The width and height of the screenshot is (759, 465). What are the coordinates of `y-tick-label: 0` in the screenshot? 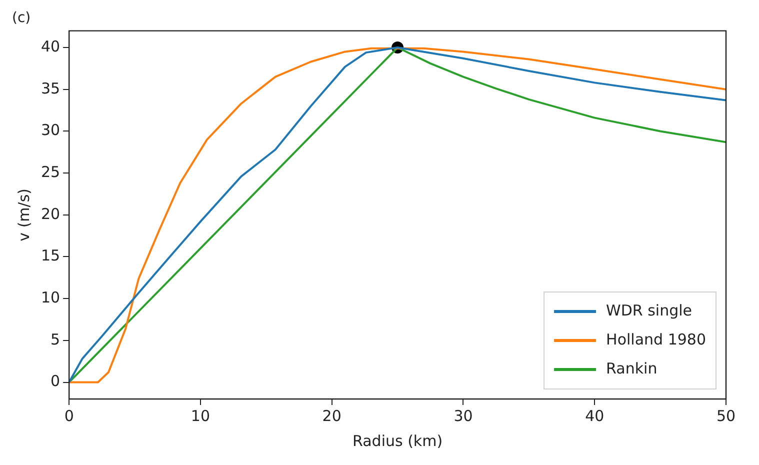 It's located at (55, 381).